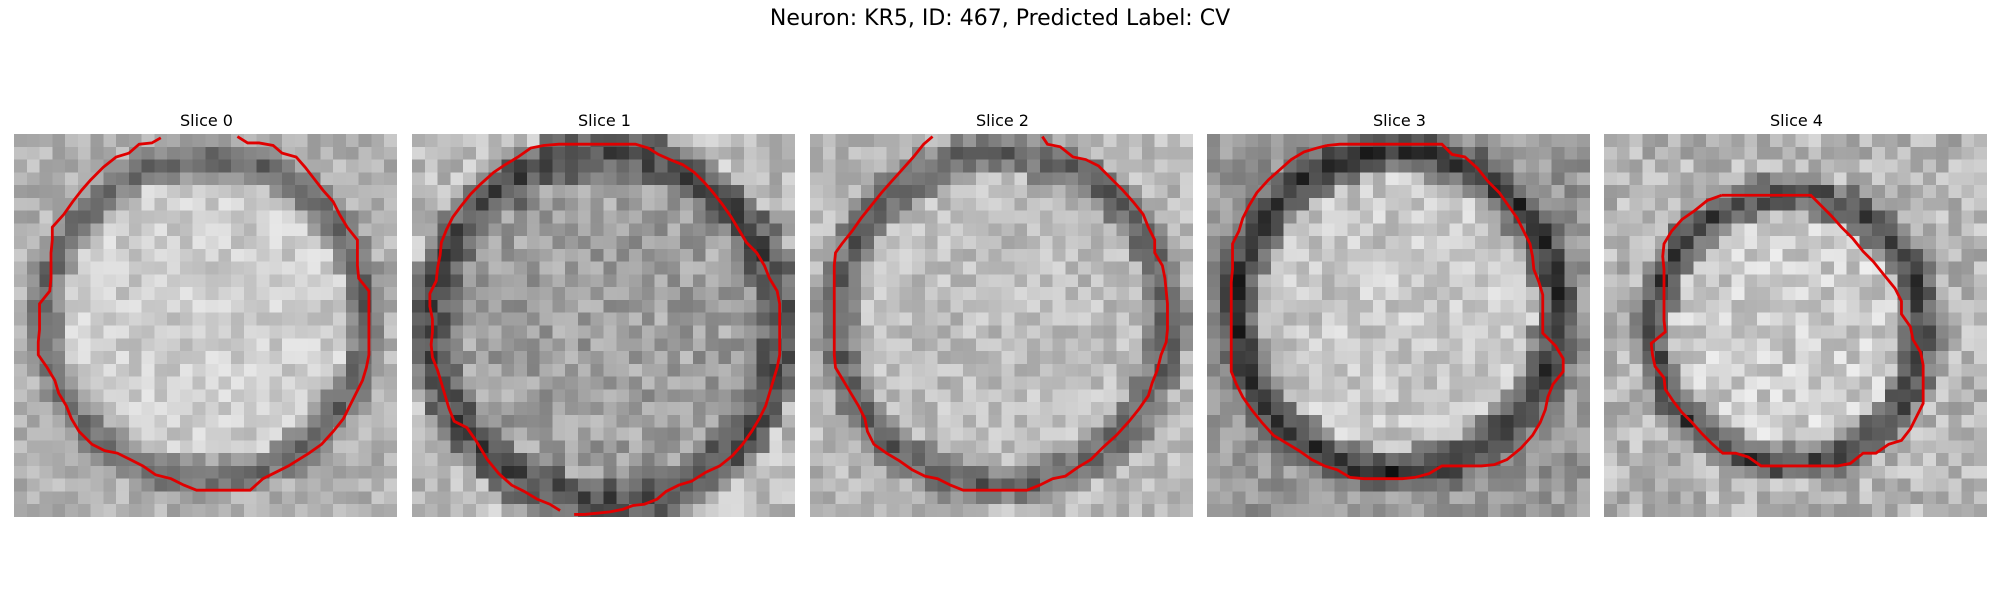 The image size is (2000, 600). What do you see at coordinates (206, 120) in the screenshot?
I see `slice-title-0: Slice 0` at bounding box center [206, 120].